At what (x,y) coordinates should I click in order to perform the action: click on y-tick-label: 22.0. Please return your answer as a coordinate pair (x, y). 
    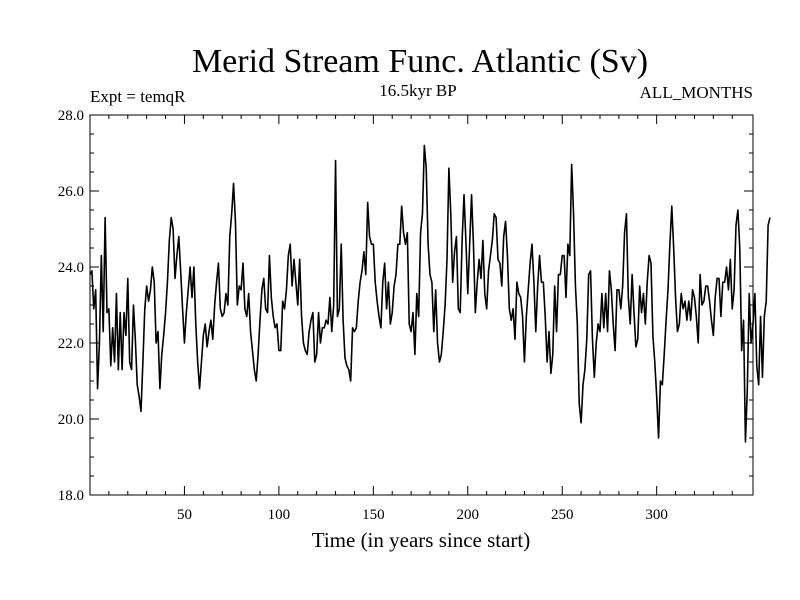
    Looking at the image, I should click on (71, 344).